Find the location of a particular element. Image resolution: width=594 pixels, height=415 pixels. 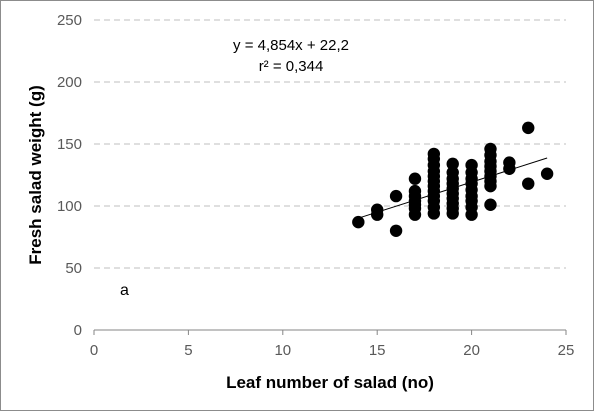

x-tick-labels: 0 5 10 15 20 25 is located at coordinates (332, 350).